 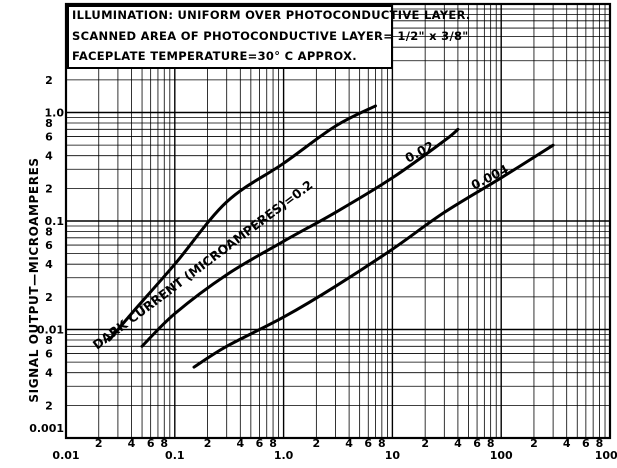 I want to click on x-tick-label: 0.1, so click(x=175, y=455).